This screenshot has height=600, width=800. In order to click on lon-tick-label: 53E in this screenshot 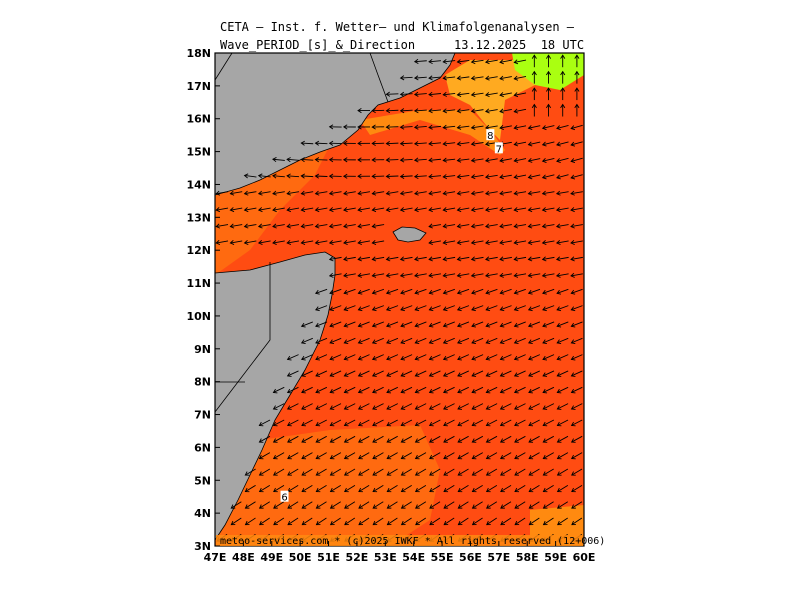, I will do `click(385, 557)`.